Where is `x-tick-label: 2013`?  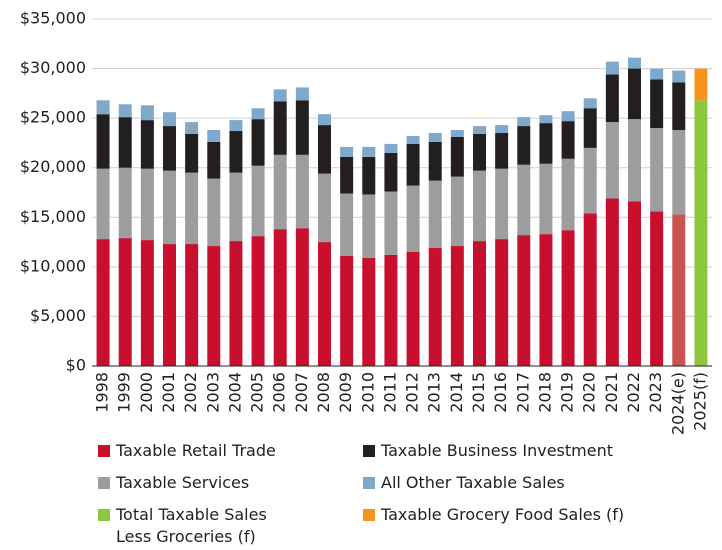 x-tick-label: 2013 is located at coordinates (434, 392).